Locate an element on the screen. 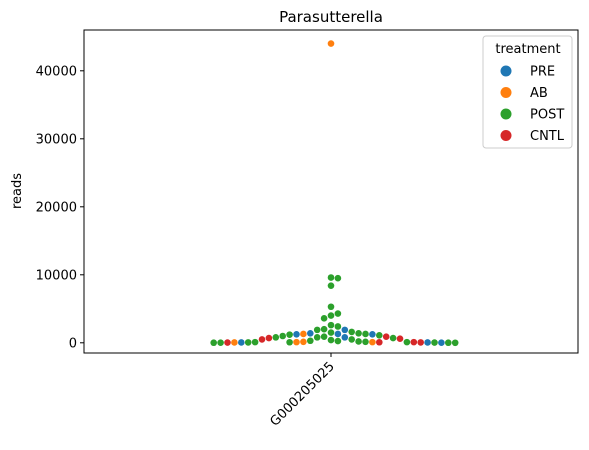  y-tick-label: 30000 is located at coordinates (56, 139).